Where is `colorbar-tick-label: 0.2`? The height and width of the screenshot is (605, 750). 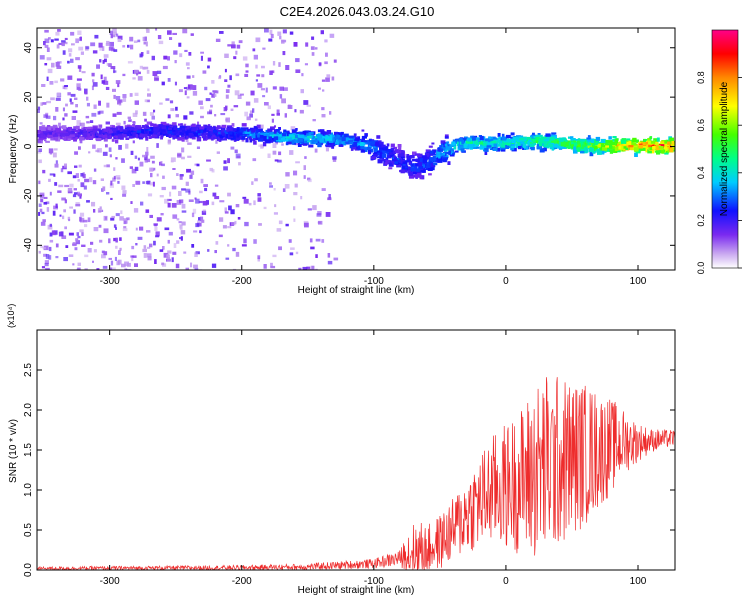 colorbar-tick-label: 0.2 is located at coordinates (701, 220).